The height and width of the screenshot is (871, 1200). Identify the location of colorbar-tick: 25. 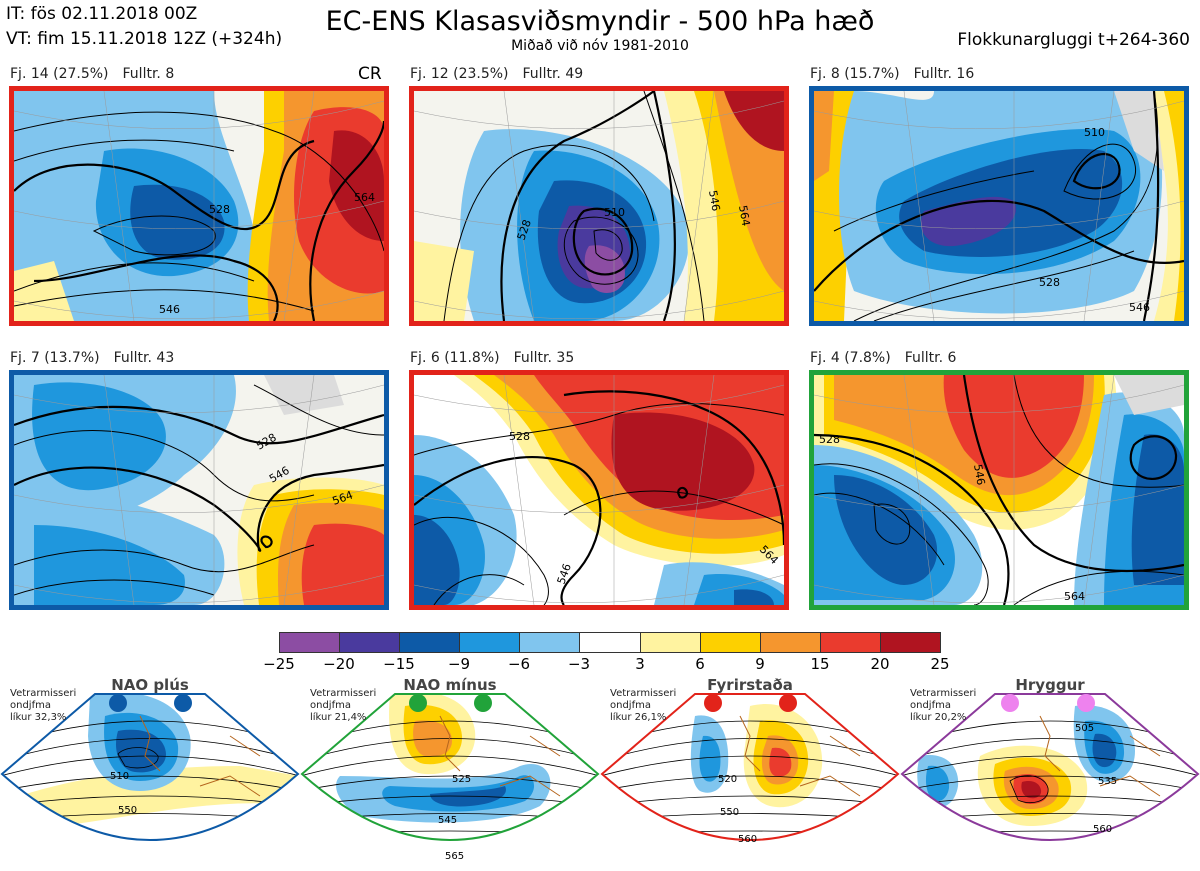
(940, 664).